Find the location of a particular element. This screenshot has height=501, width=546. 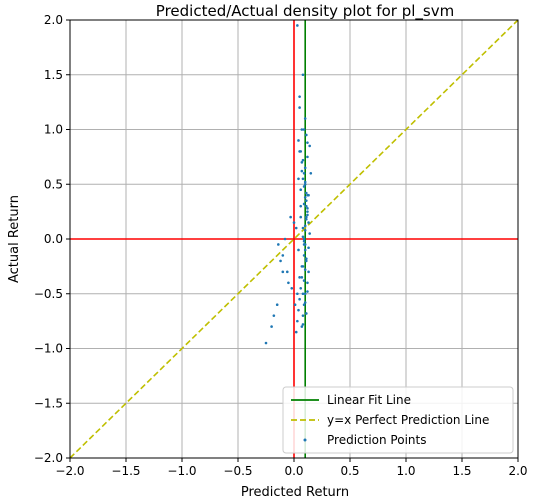

y-tick-label: 0.5 is located at coordinates (53, 184).